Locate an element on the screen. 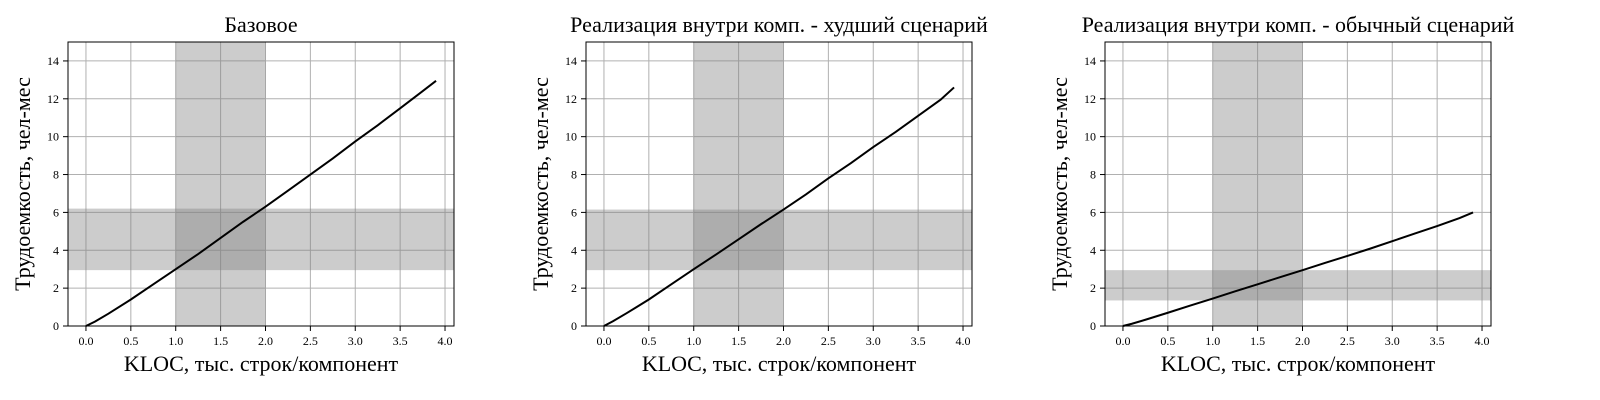 The height and width of the screenshot is (400, 1600). chart-title: Базовое is located at coordinates (260, 24).